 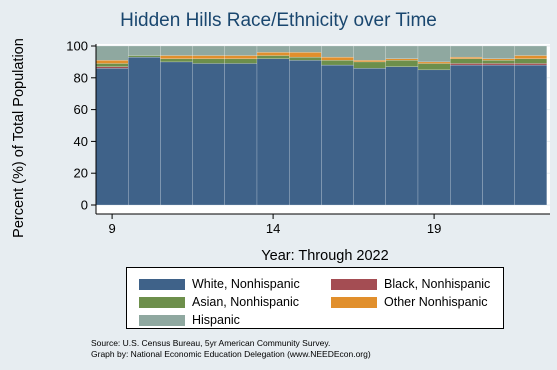 What do you see at coordinates (84, 205) in the screenshot?
I see `y-tick-label: 0` at bounding box center [84, 205].